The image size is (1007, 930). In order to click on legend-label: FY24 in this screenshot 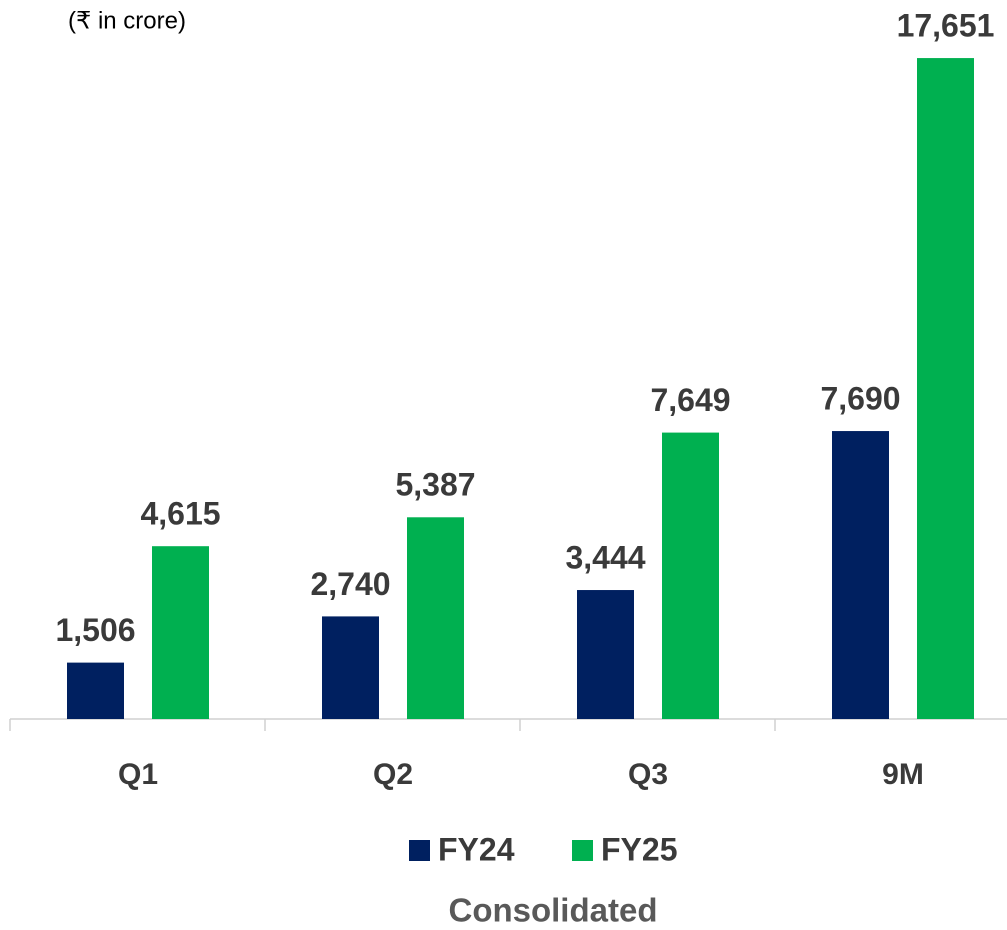, I will do `click(476, 849)`.